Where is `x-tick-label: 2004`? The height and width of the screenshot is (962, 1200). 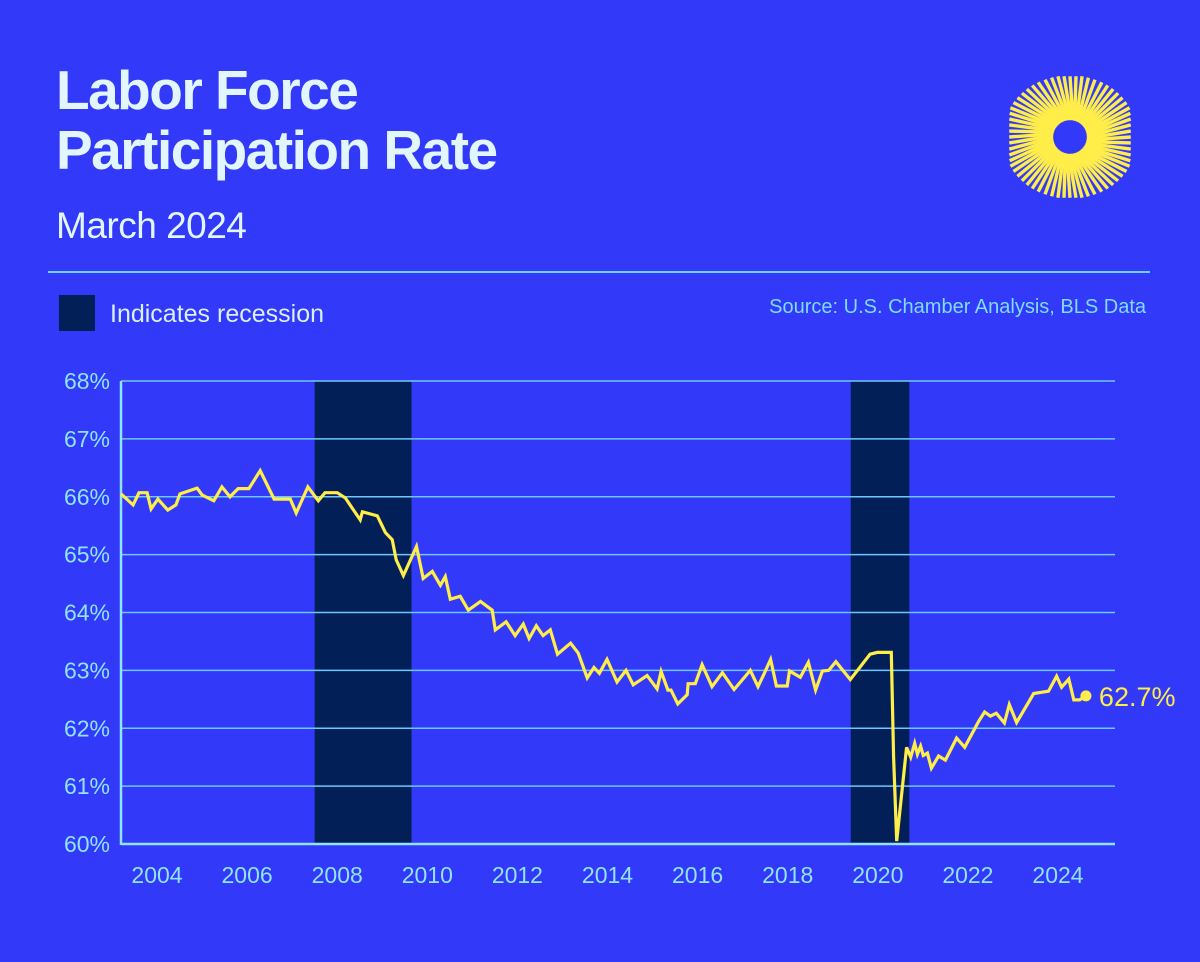 x-tick-label: 2004 is located at coordinates (156, 875).